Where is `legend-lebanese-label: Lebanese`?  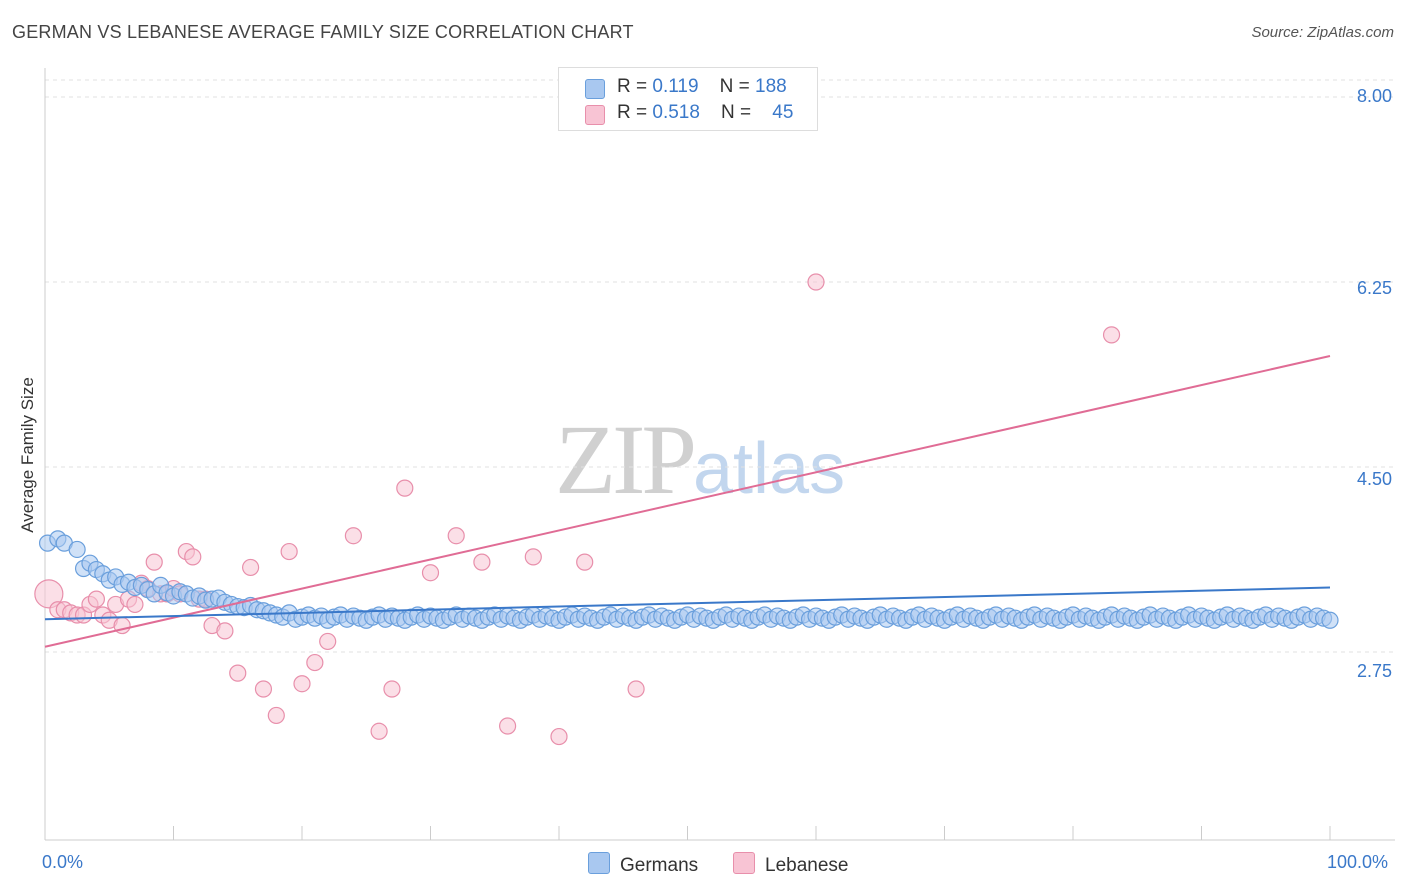
legend-lebanese-label: Lebanese is located at coordinates (807, 865).